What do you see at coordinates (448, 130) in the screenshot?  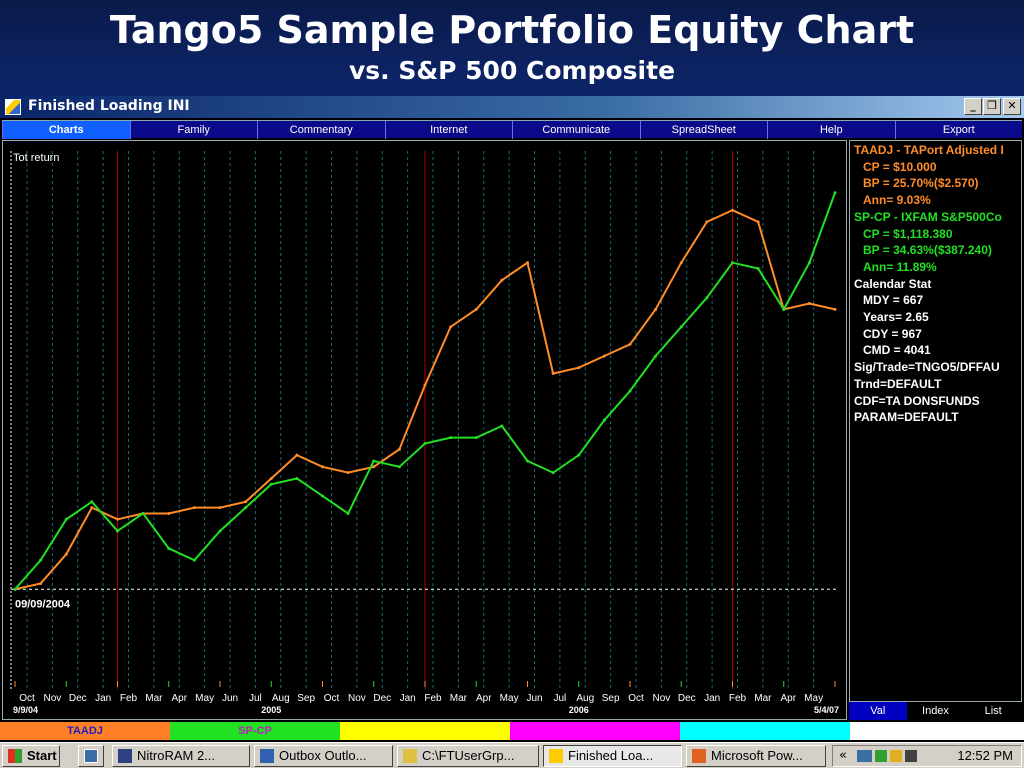 I see `tab-internet: Internet` at bounding box center [448, 130].